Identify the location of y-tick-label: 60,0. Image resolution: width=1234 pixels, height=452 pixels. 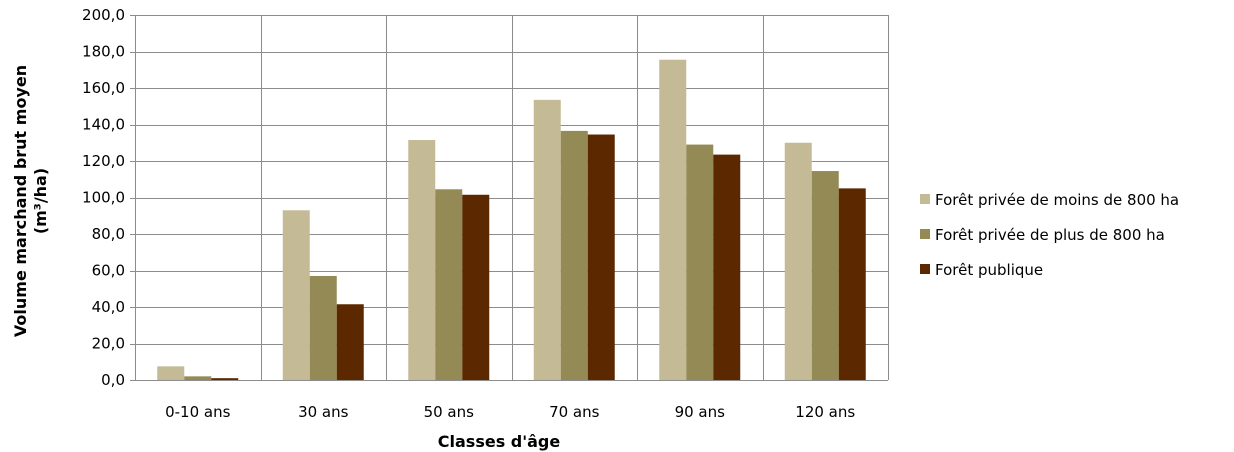
(108, 271).